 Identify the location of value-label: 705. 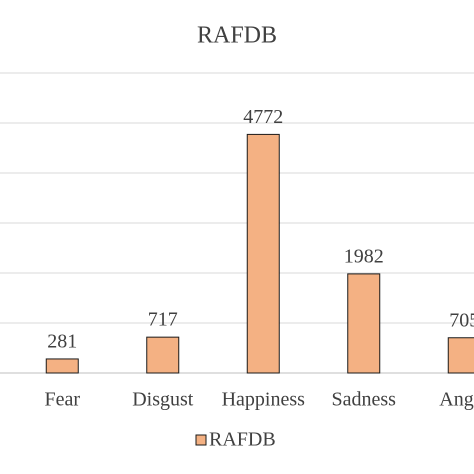
(461, 320).